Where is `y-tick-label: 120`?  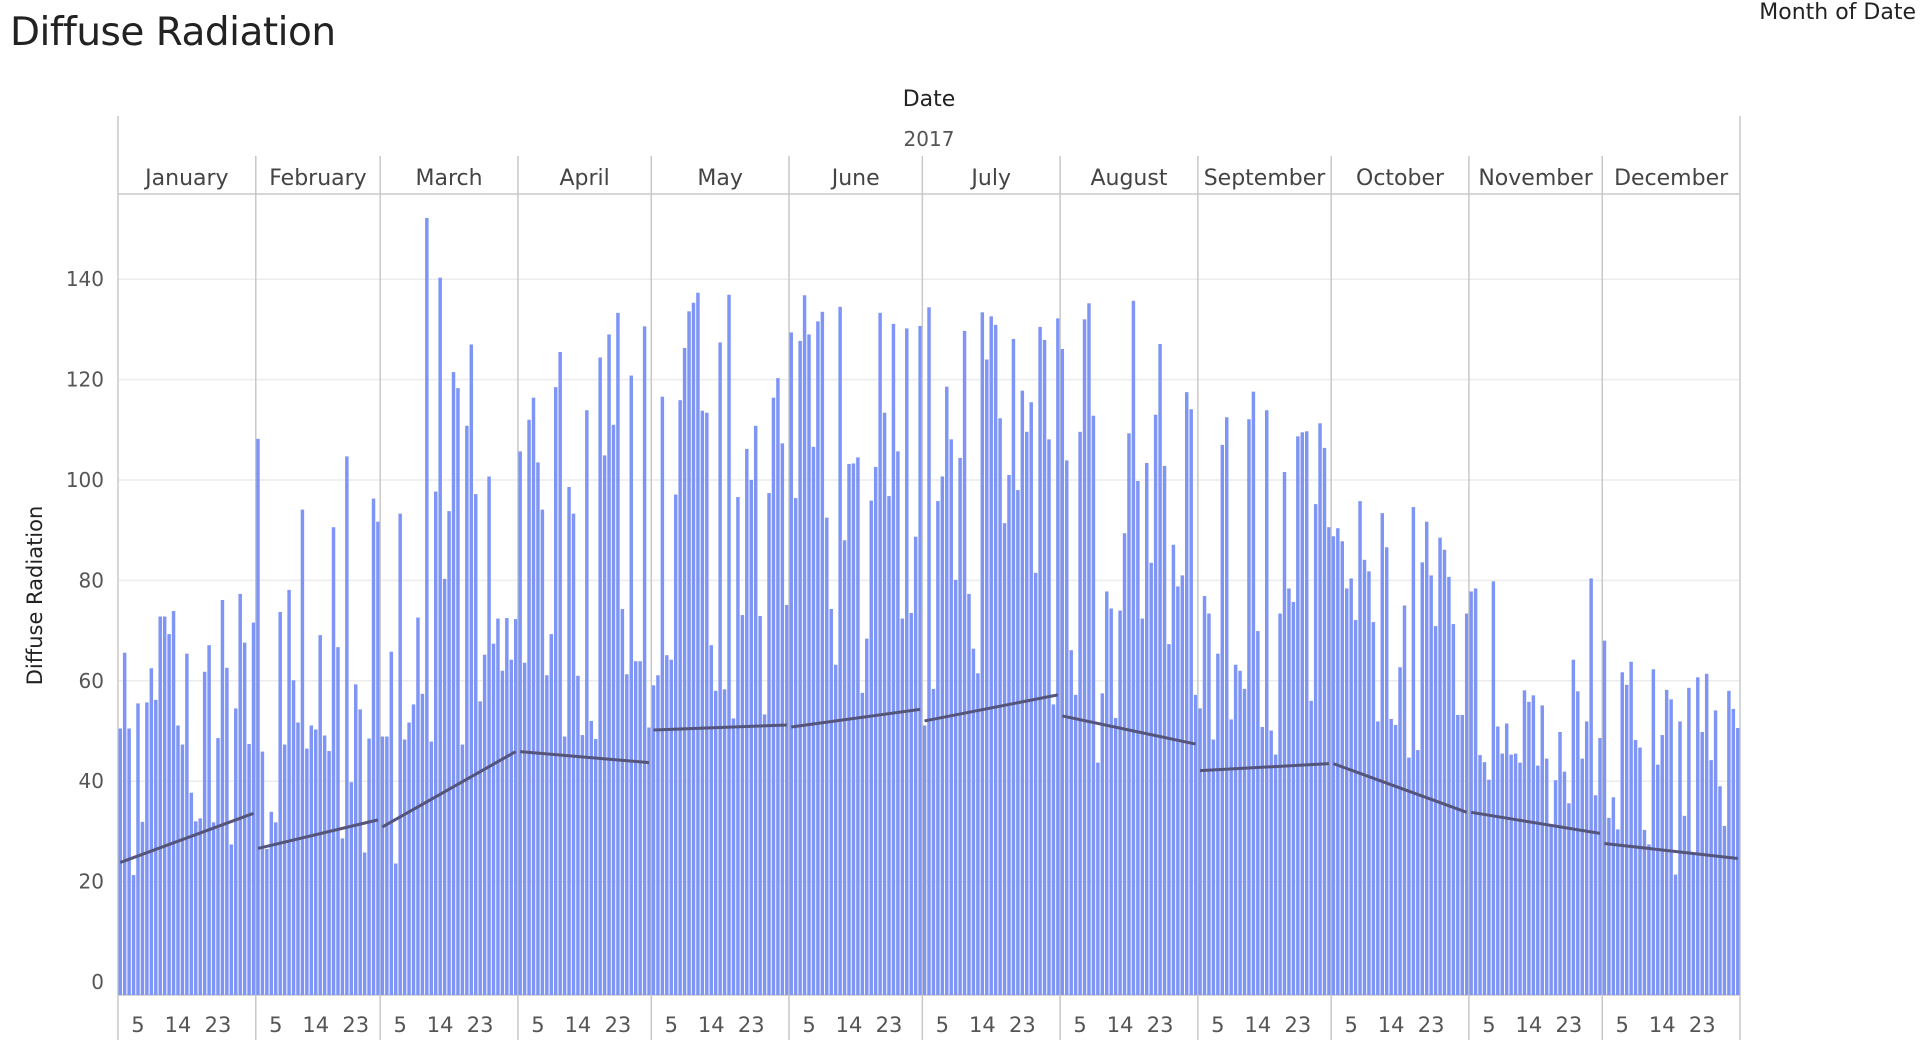 y-tick-label: 120 is located at coordinates (85, 380).